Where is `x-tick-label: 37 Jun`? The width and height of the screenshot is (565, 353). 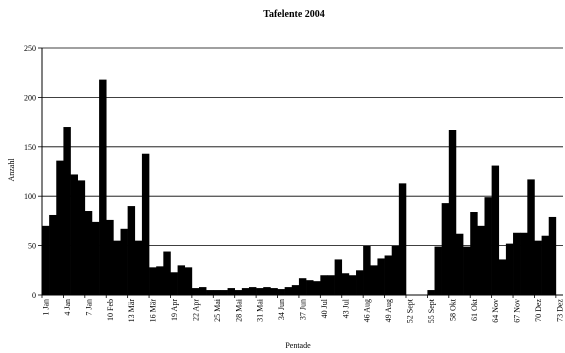 x-tick-label: 37 Jun is located at coordinates (303, 309).